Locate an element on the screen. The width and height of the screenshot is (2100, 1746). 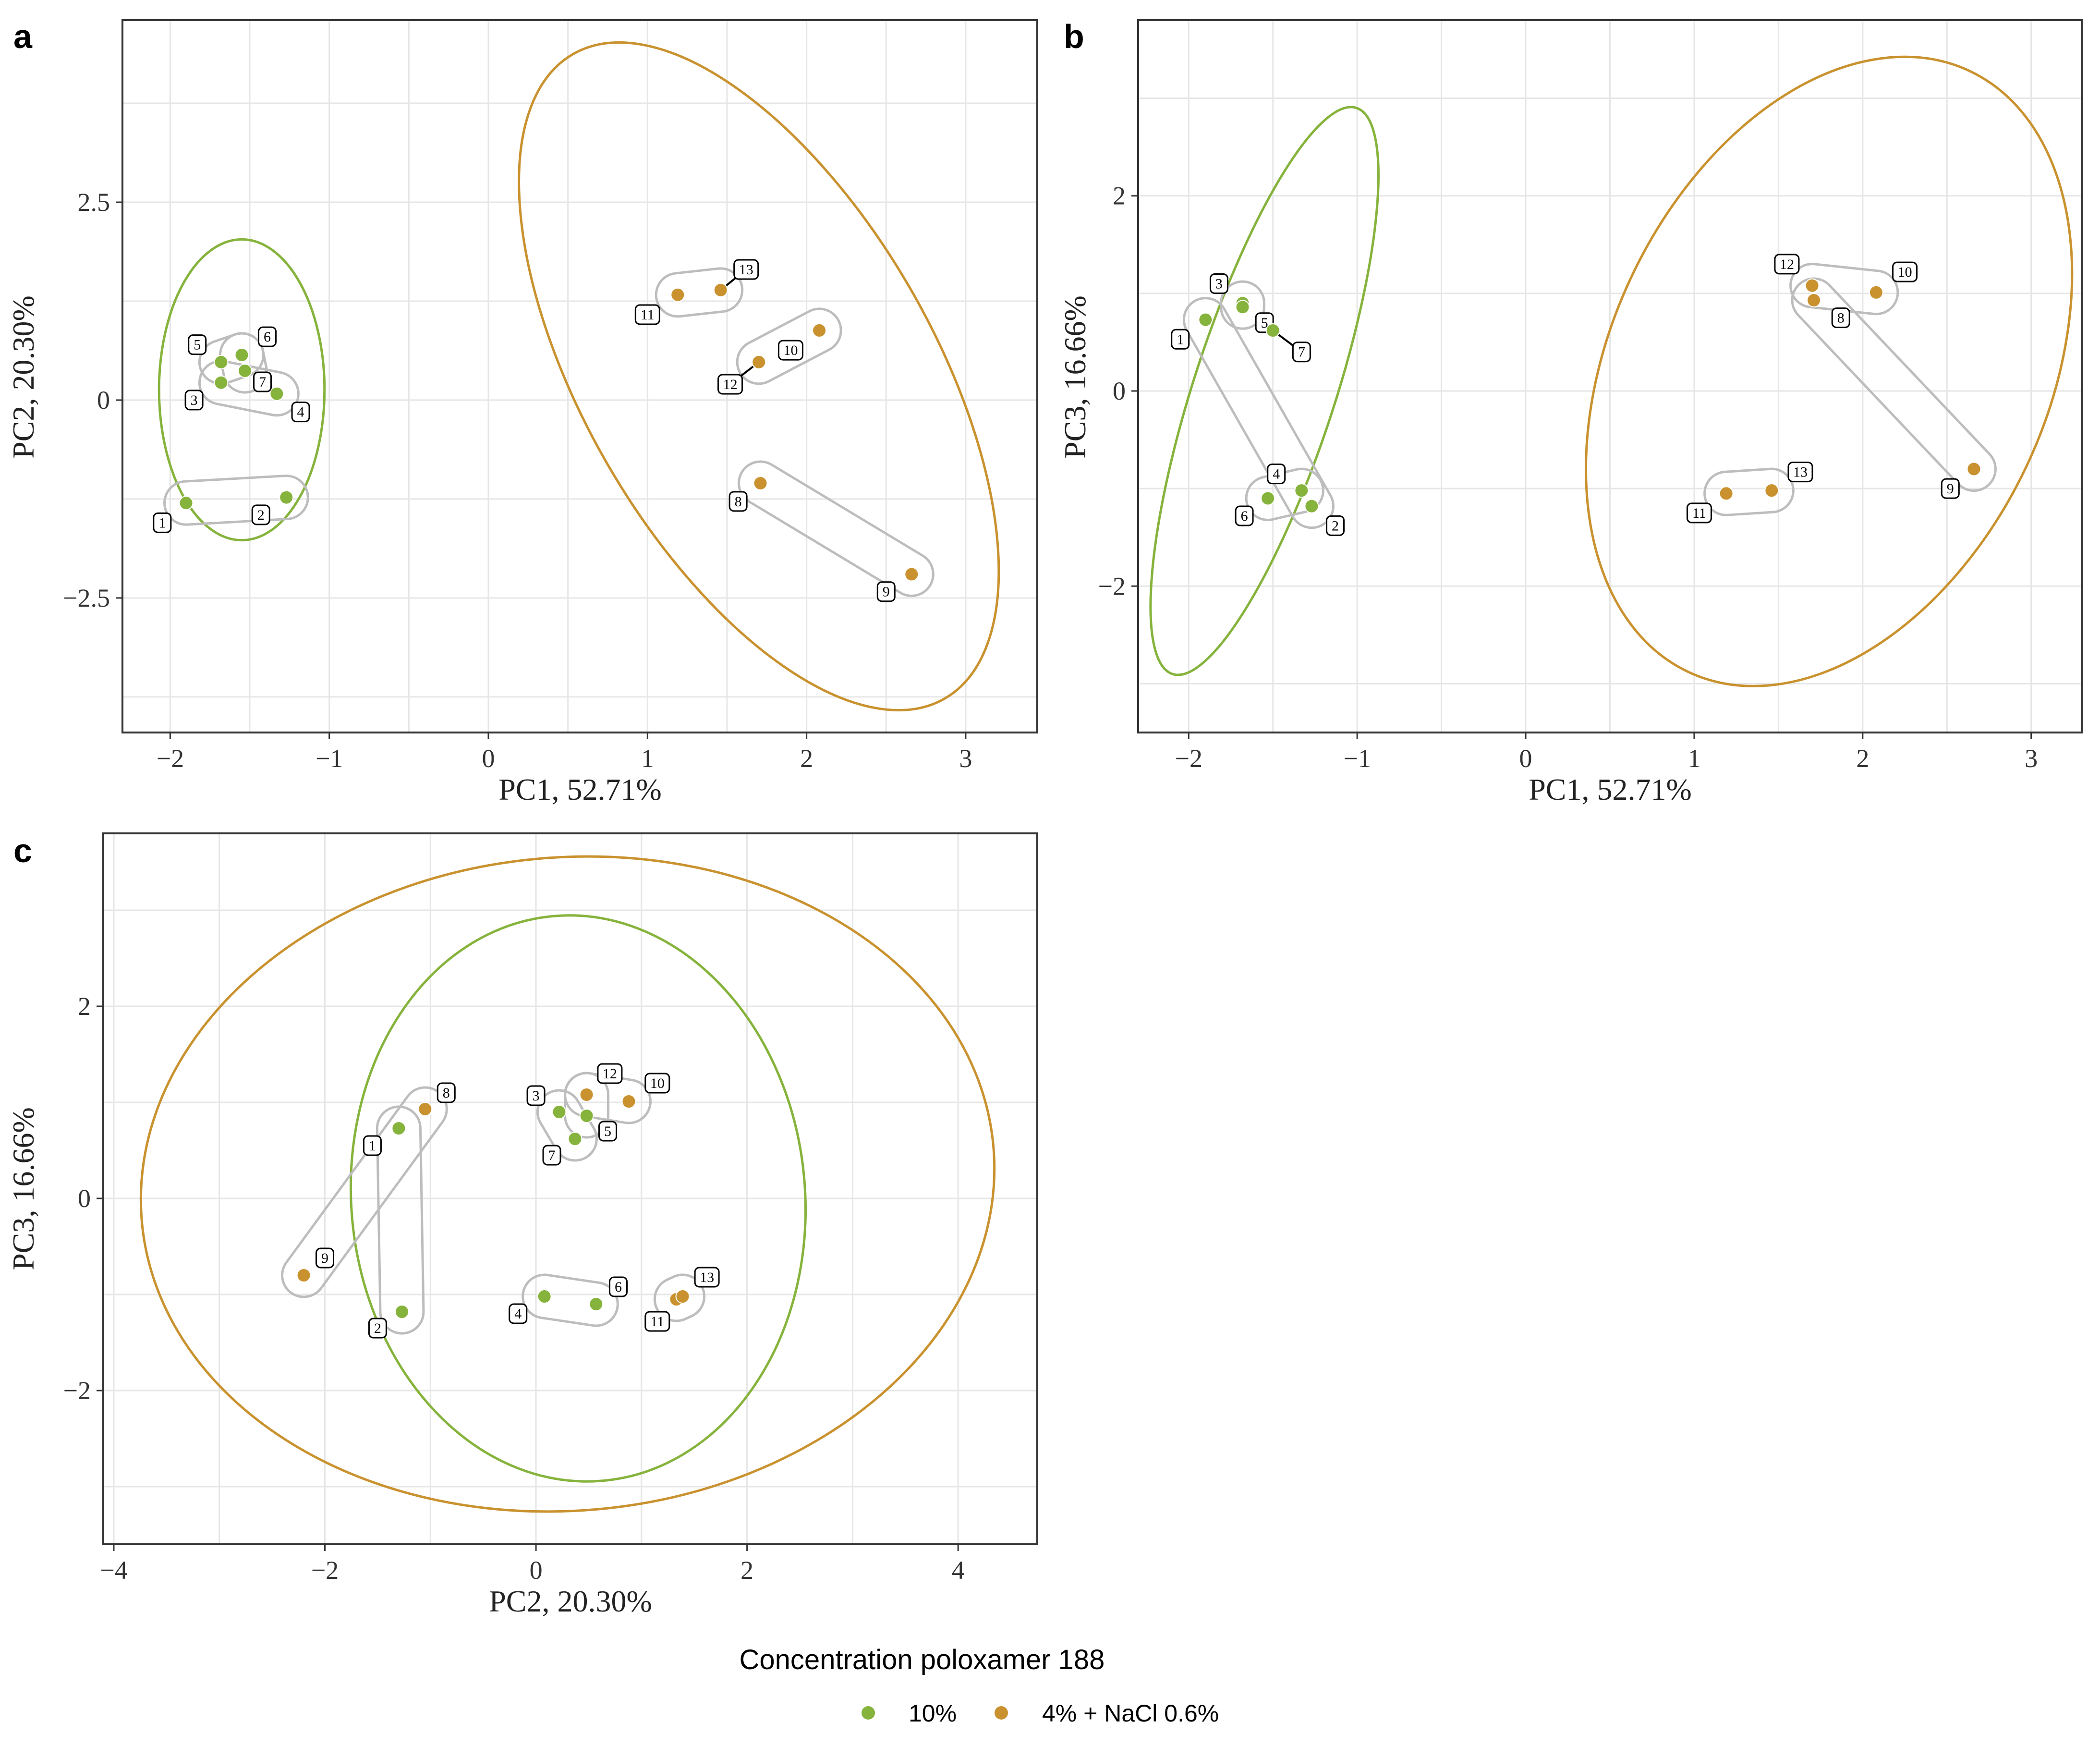
legend-swatch-4-nacl is located at coordinates (1002, 1713).